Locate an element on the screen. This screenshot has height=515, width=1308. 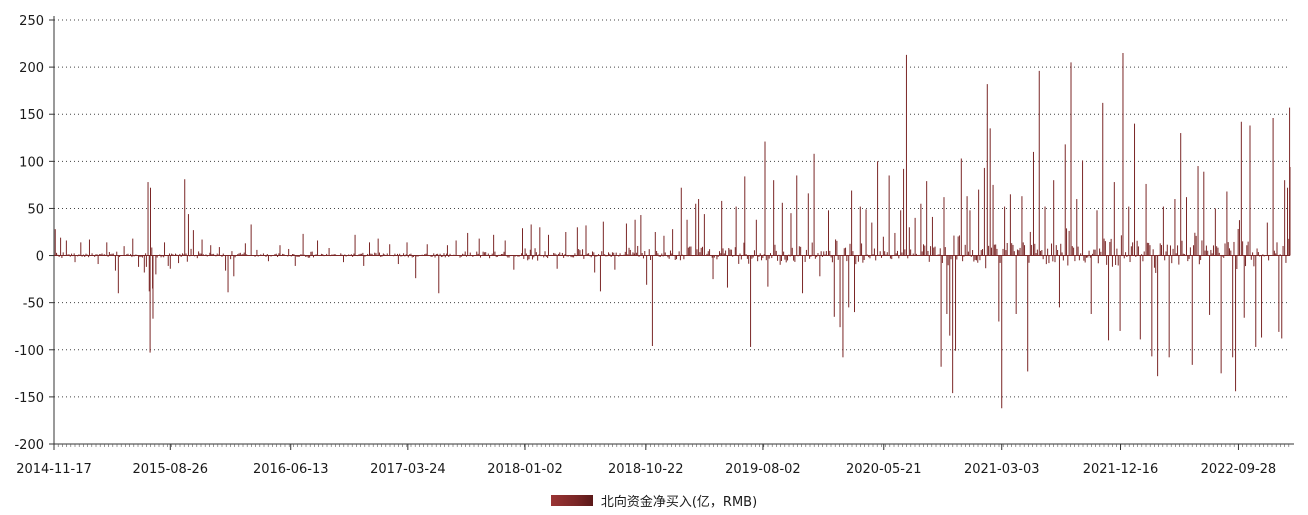
legend-label: 北向资金净买入(亿，RMB) is located at coordinates (679, 502).